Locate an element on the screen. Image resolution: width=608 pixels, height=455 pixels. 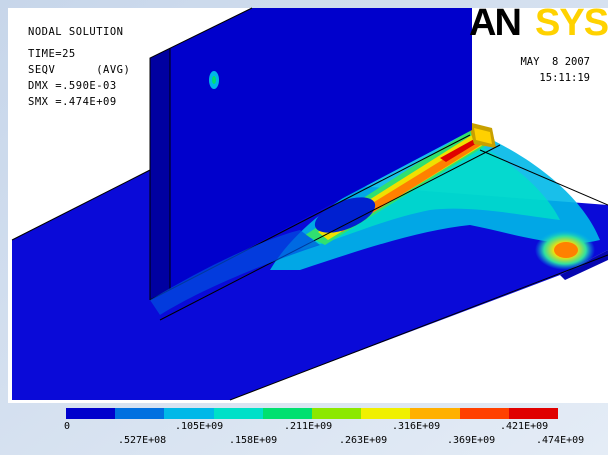
date-text: MAY 8 2007 is located at coordinates (555, 62).